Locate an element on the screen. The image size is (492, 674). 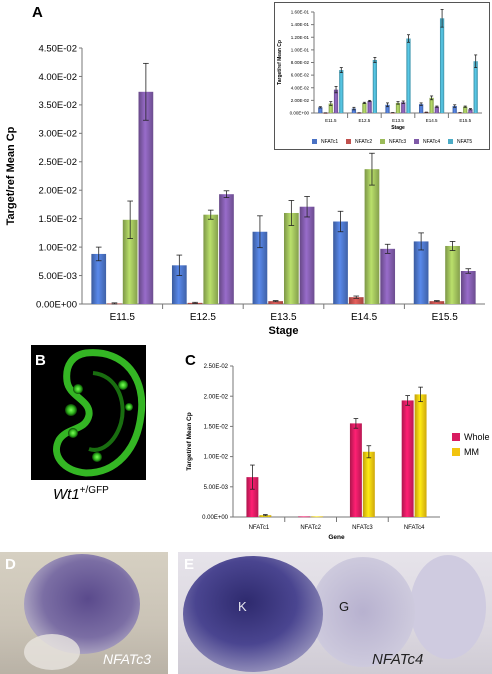
legend-label: NFATc1 is located at coordinates (329, 142).